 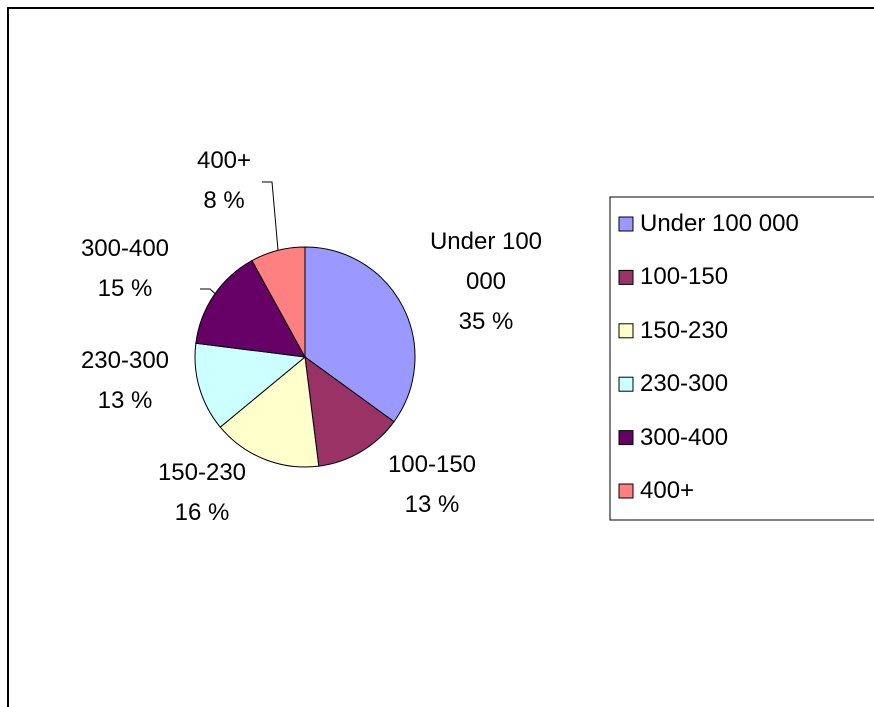 I want to click on data-label-value: 16 %, so click(x=202, y=512).